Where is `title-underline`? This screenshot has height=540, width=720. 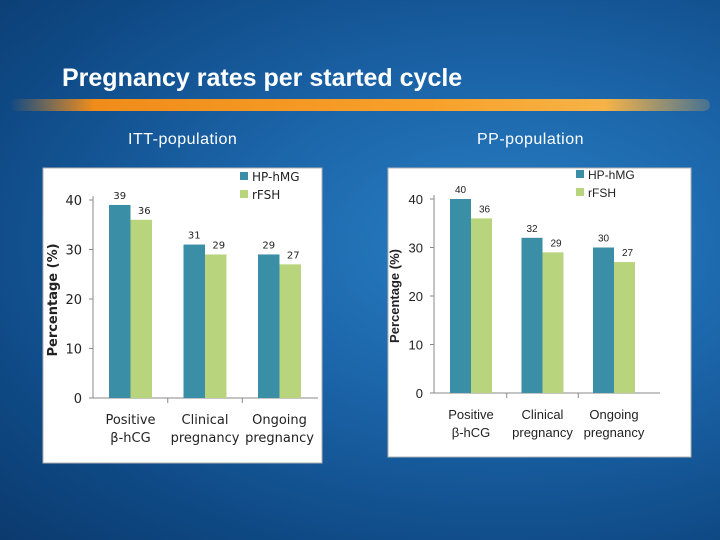
title-underline is located at coordinates (360, 105).